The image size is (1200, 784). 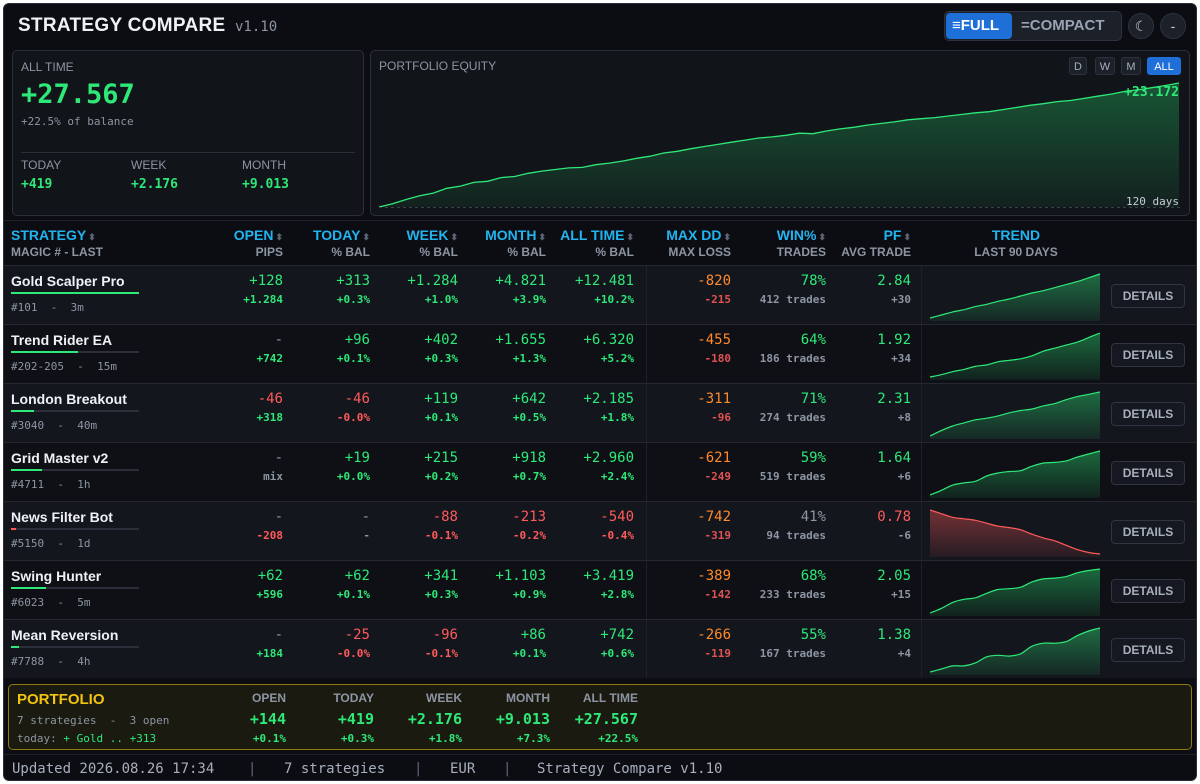 I want to click on col-win-pct: WIN% ⬍ TRADES, so click(x=801, y=243).